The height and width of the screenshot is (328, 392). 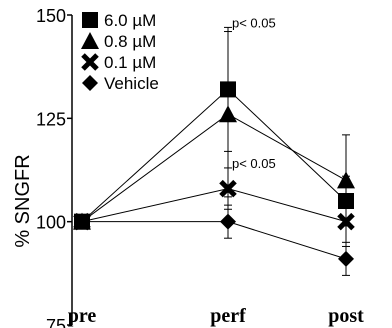 I want to click on legend-label-0: 6.0 µM, so click(x=130, y=20).